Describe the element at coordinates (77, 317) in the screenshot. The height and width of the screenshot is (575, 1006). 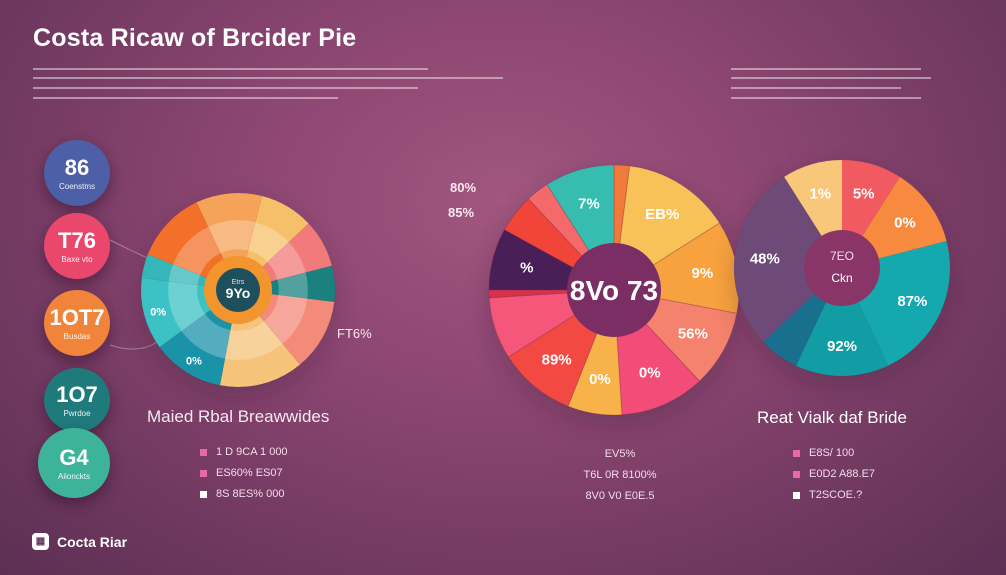
I see `stat-value: 1OT7` at that location.